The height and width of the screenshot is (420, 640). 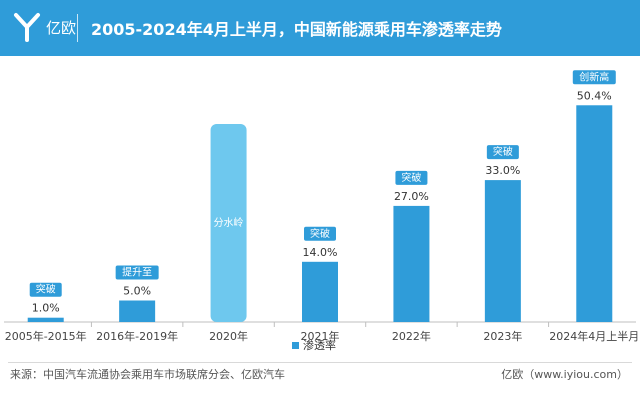 I want to click on source-note: 来源：中国汽车流通协会乘用车市场联席分会、亿欧汽车, so click(x=147, y=374).